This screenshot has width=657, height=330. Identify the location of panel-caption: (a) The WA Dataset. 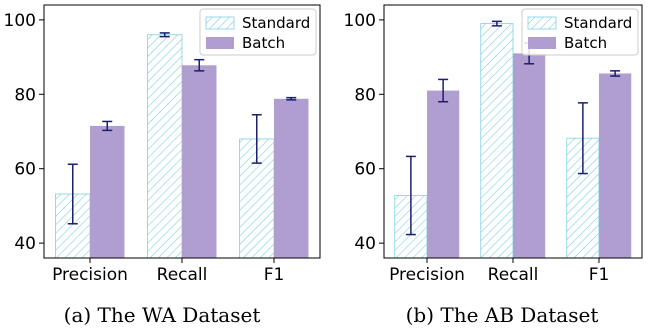
(162, 315).